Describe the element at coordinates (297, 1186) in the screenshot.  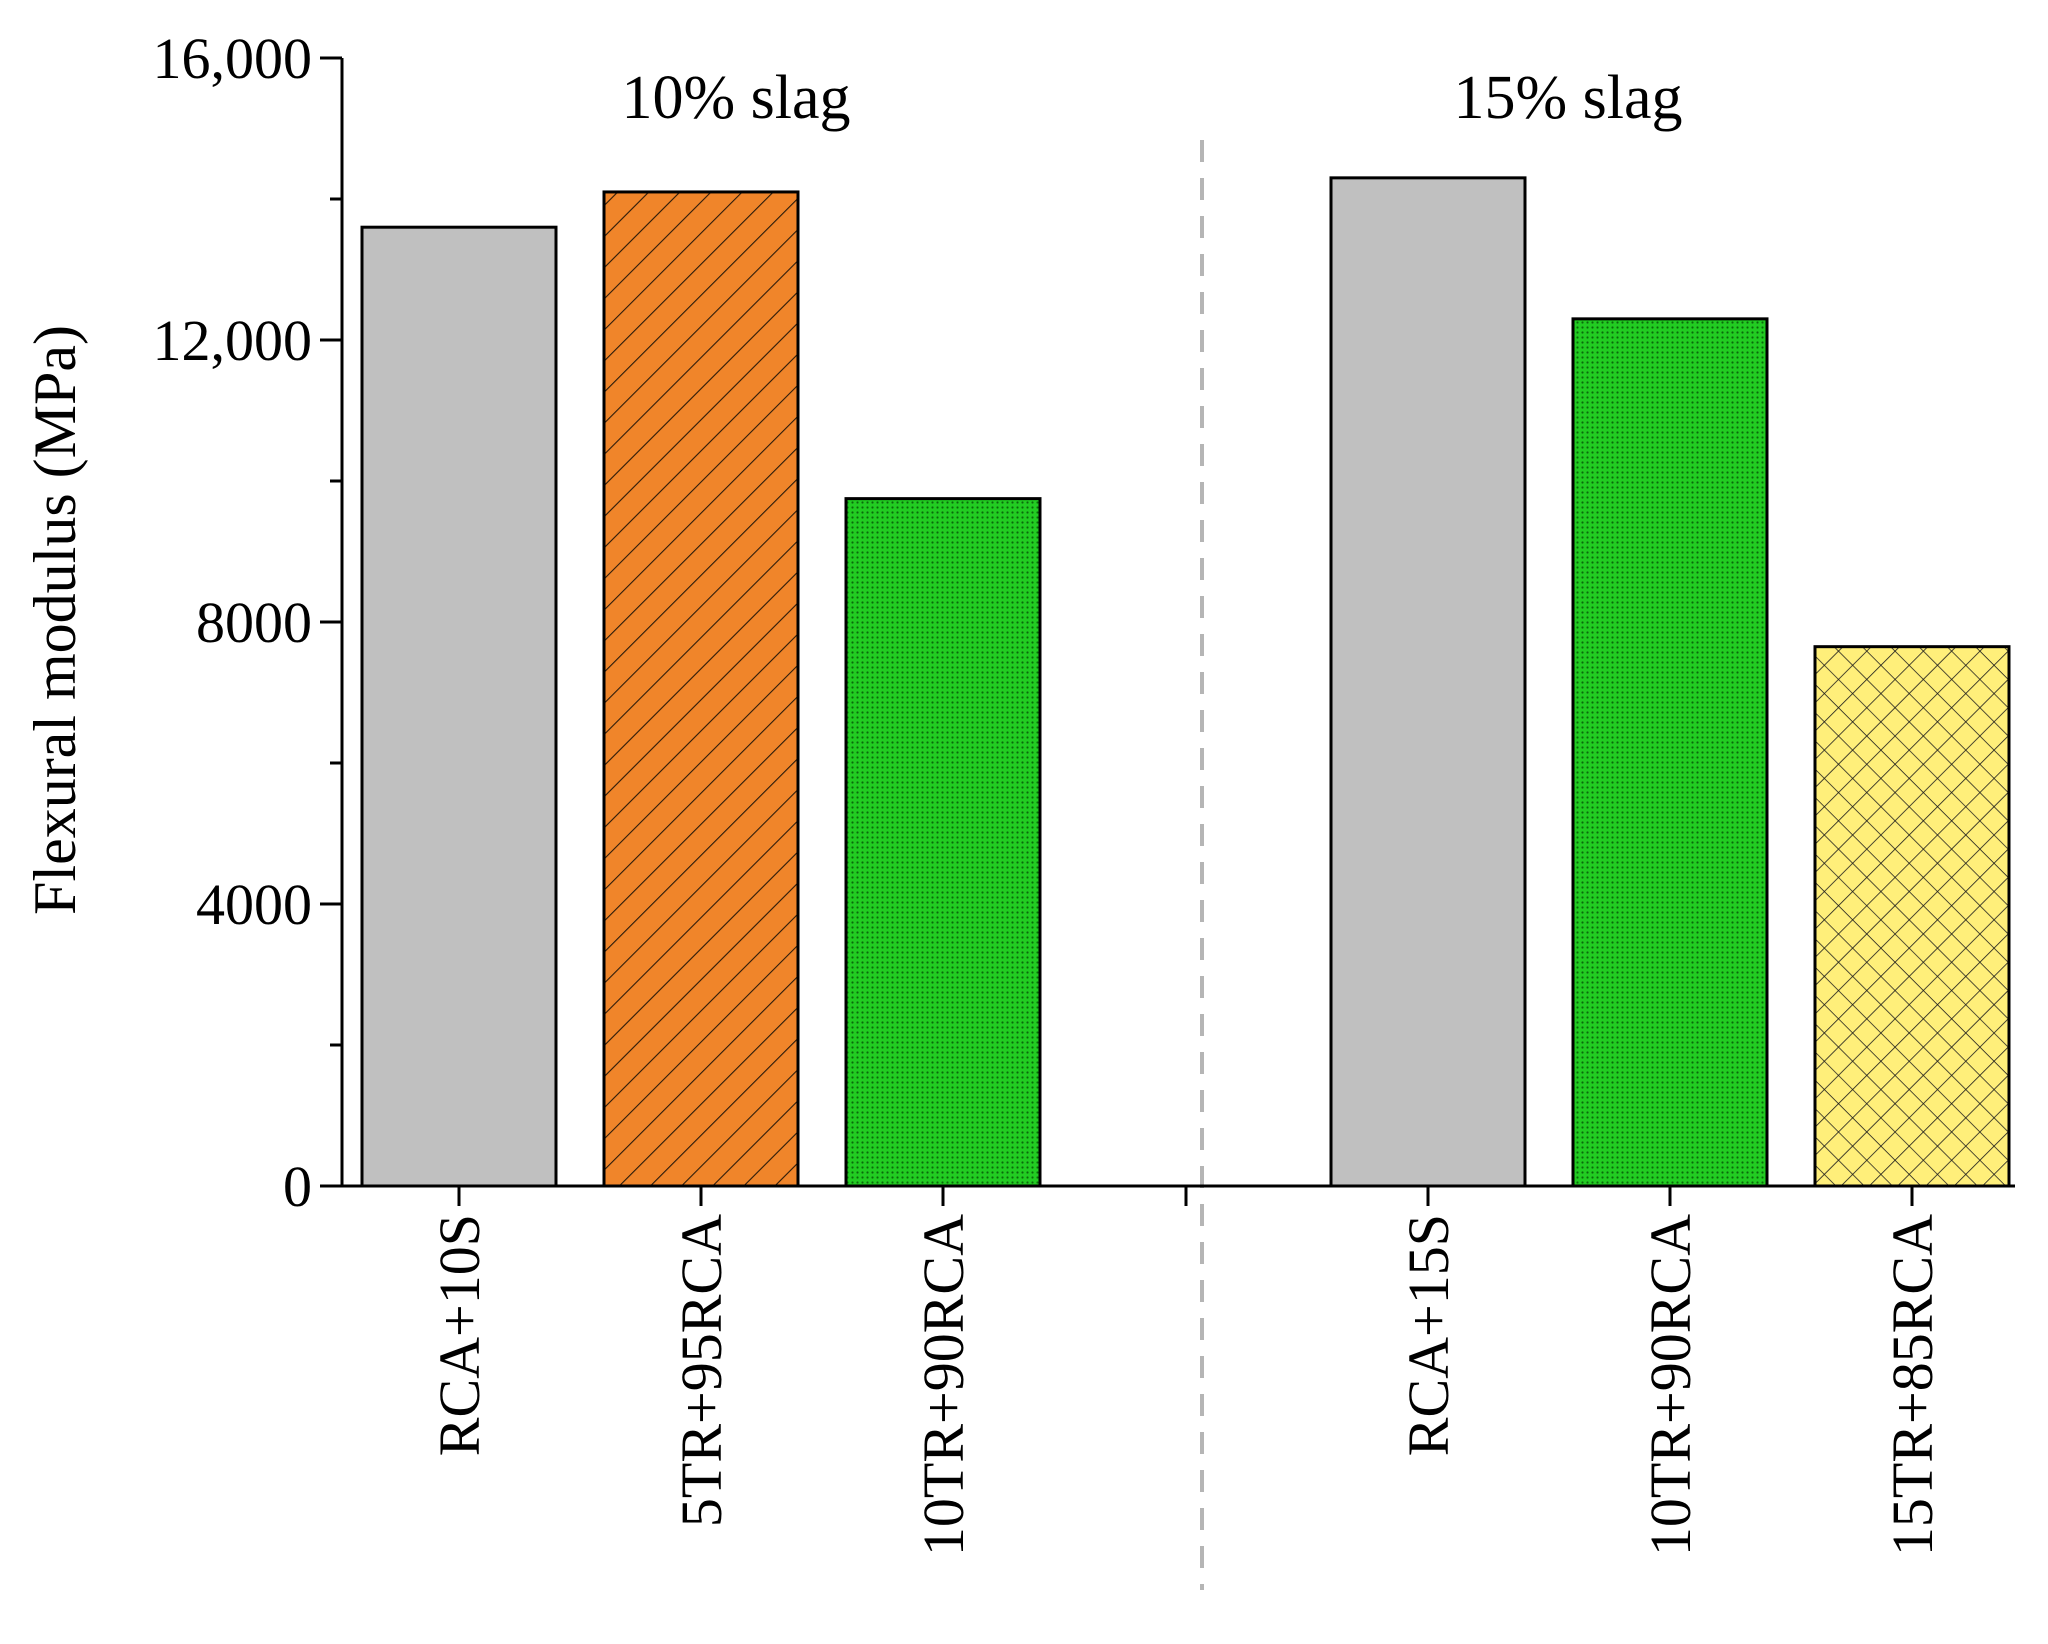
I see `y-tick-label: 0` at that location.